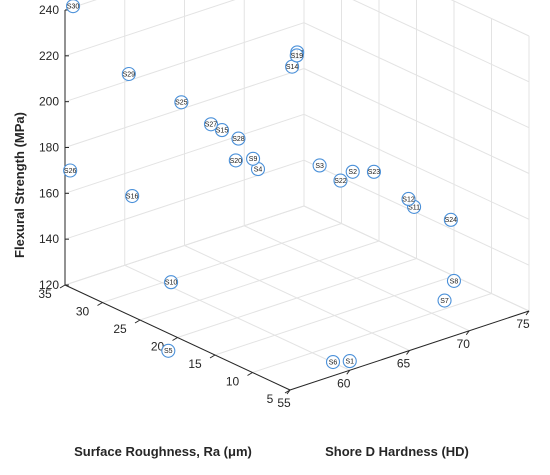  Describe the element at coordinates (404, 364) in the screenshot. I see `x-tick-label: 65` at that location.